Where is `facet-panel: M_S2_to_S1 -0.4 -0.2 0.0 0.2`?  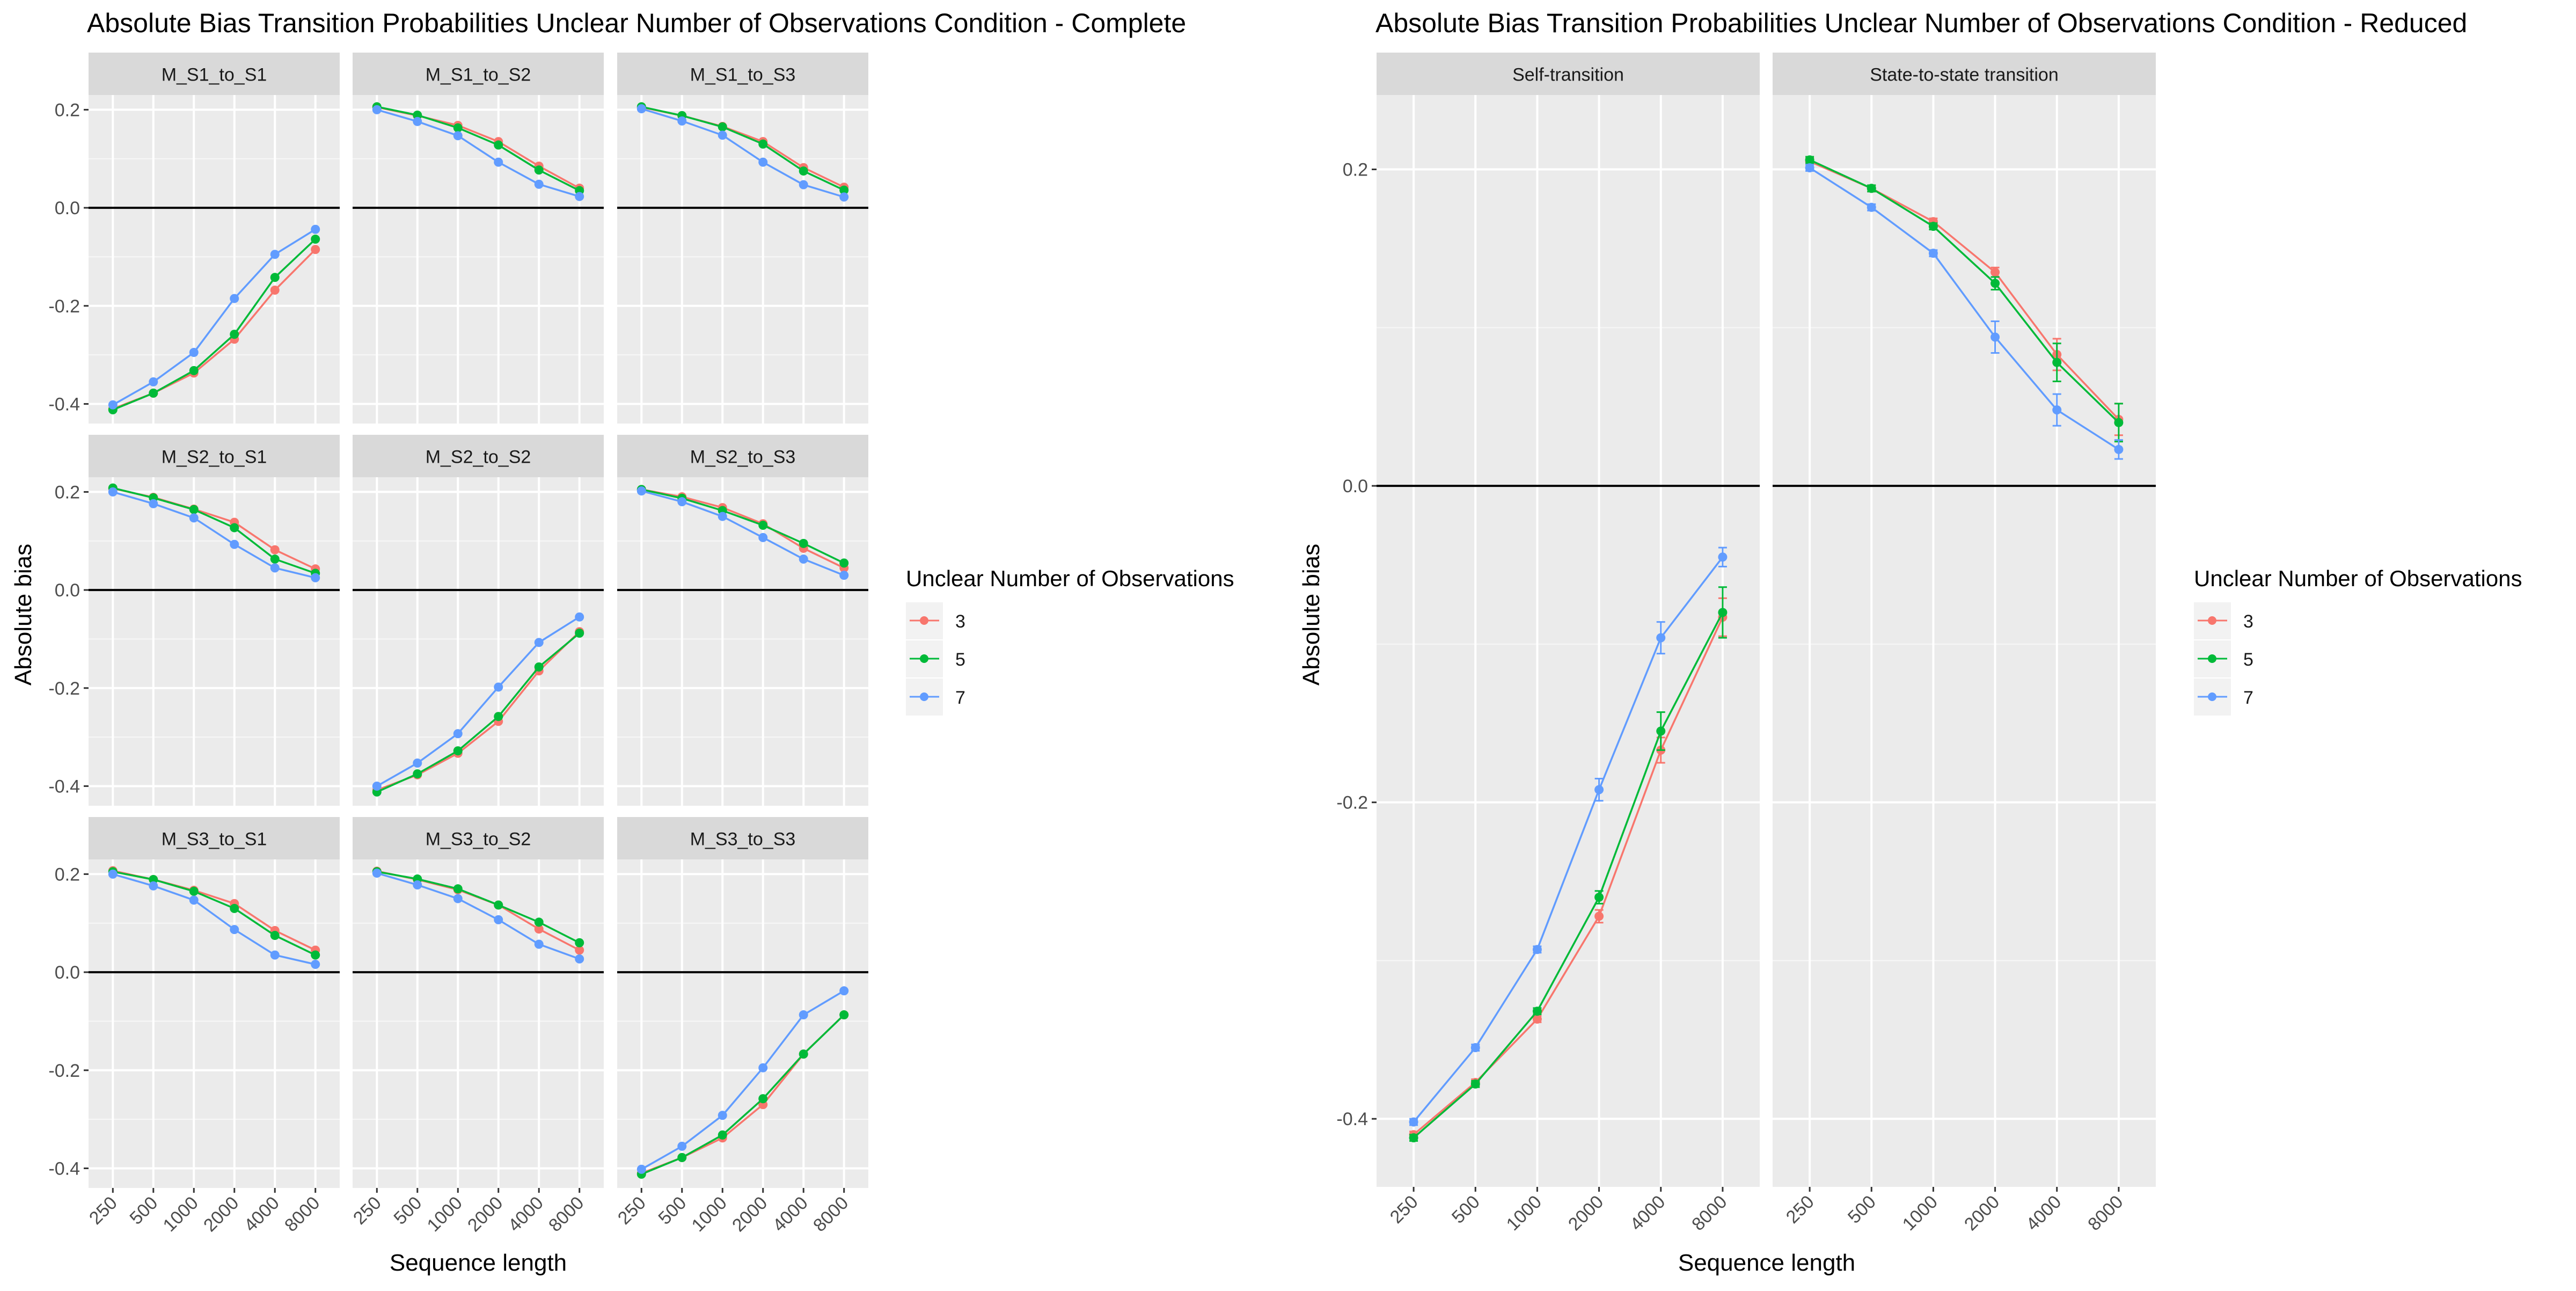 facet-panel: M_S2_to_S1 -0.4 -0.2 0.0 0.2 is located at coordinates (194, 620).